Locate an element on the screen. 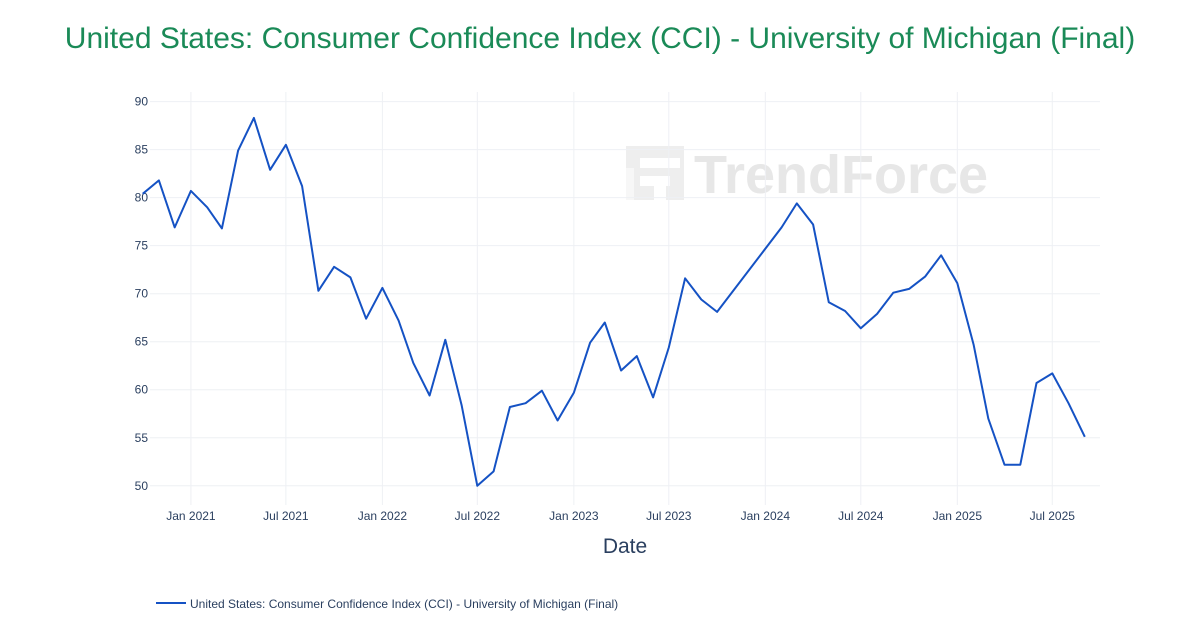 The height and width of the screenshot is (630, 1200). x-tick-label: Jan 2023 is located at coordinates (574, 516).